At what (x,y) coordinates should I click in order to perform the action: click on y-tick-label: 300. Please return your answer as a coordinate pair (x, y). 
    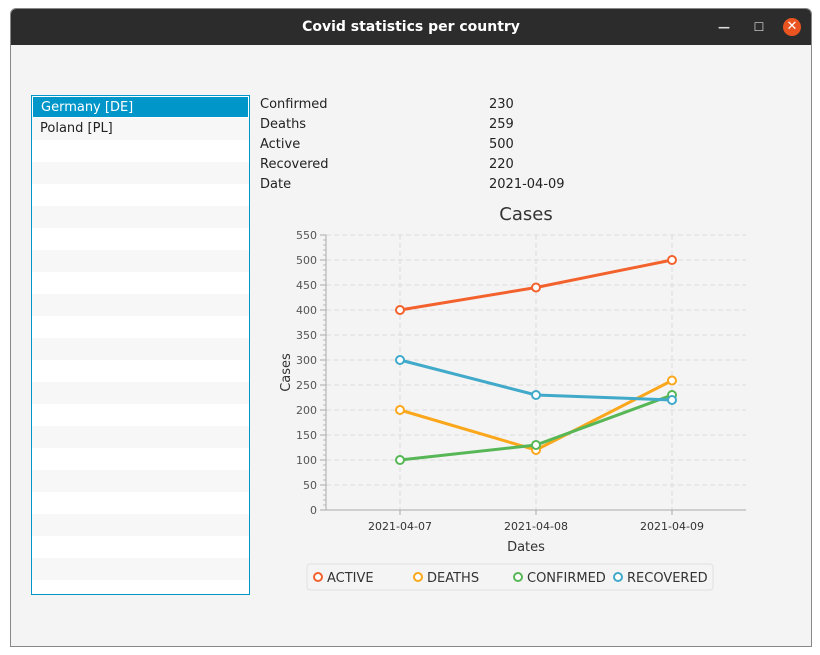
    Looking at the image, I should click on (306, 360).